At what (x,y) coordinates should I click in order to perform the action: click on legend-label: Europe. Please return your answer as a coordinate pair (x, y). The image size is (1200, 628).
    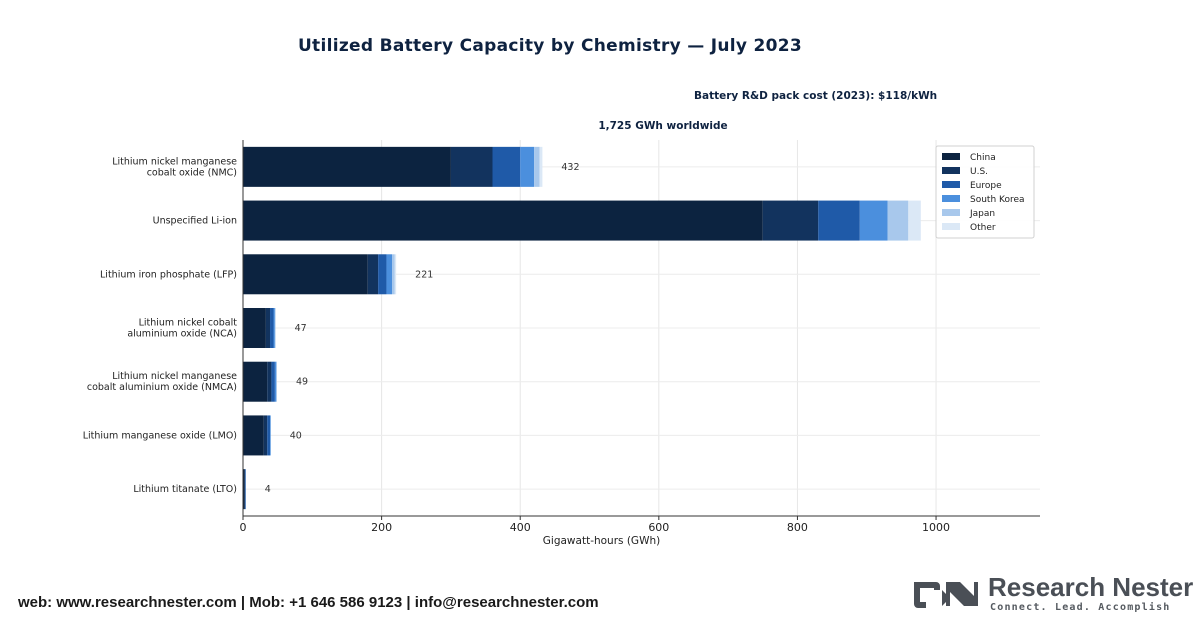
    Looking at the image, I should click on (986, 186).